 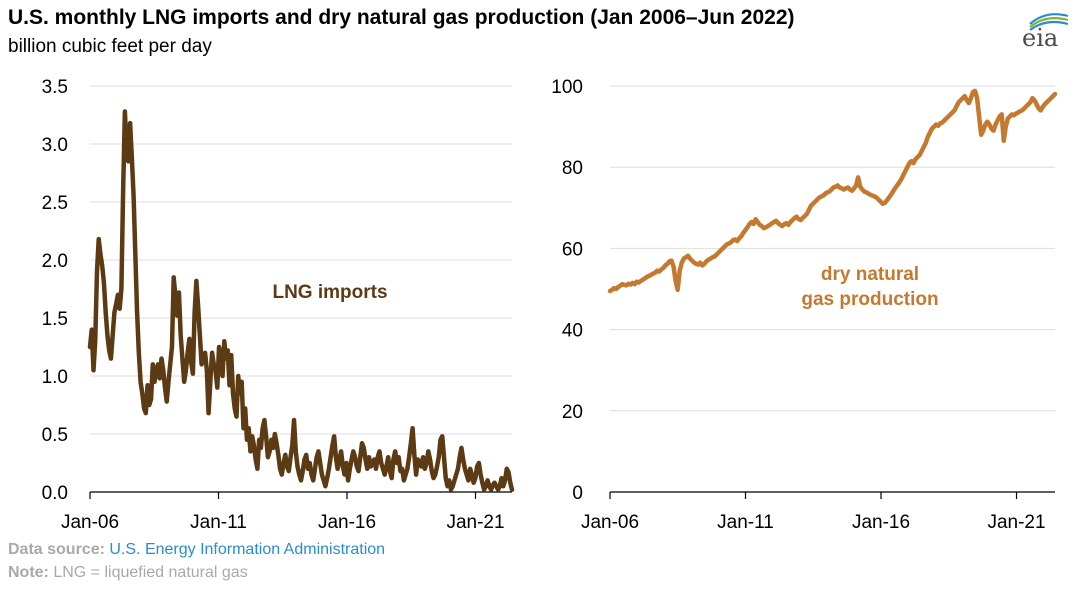 What do you see at coordinates (577, 493) in the screenshot?
I see `prod-y-tick-label: 0` at bounding box center [577, 493].